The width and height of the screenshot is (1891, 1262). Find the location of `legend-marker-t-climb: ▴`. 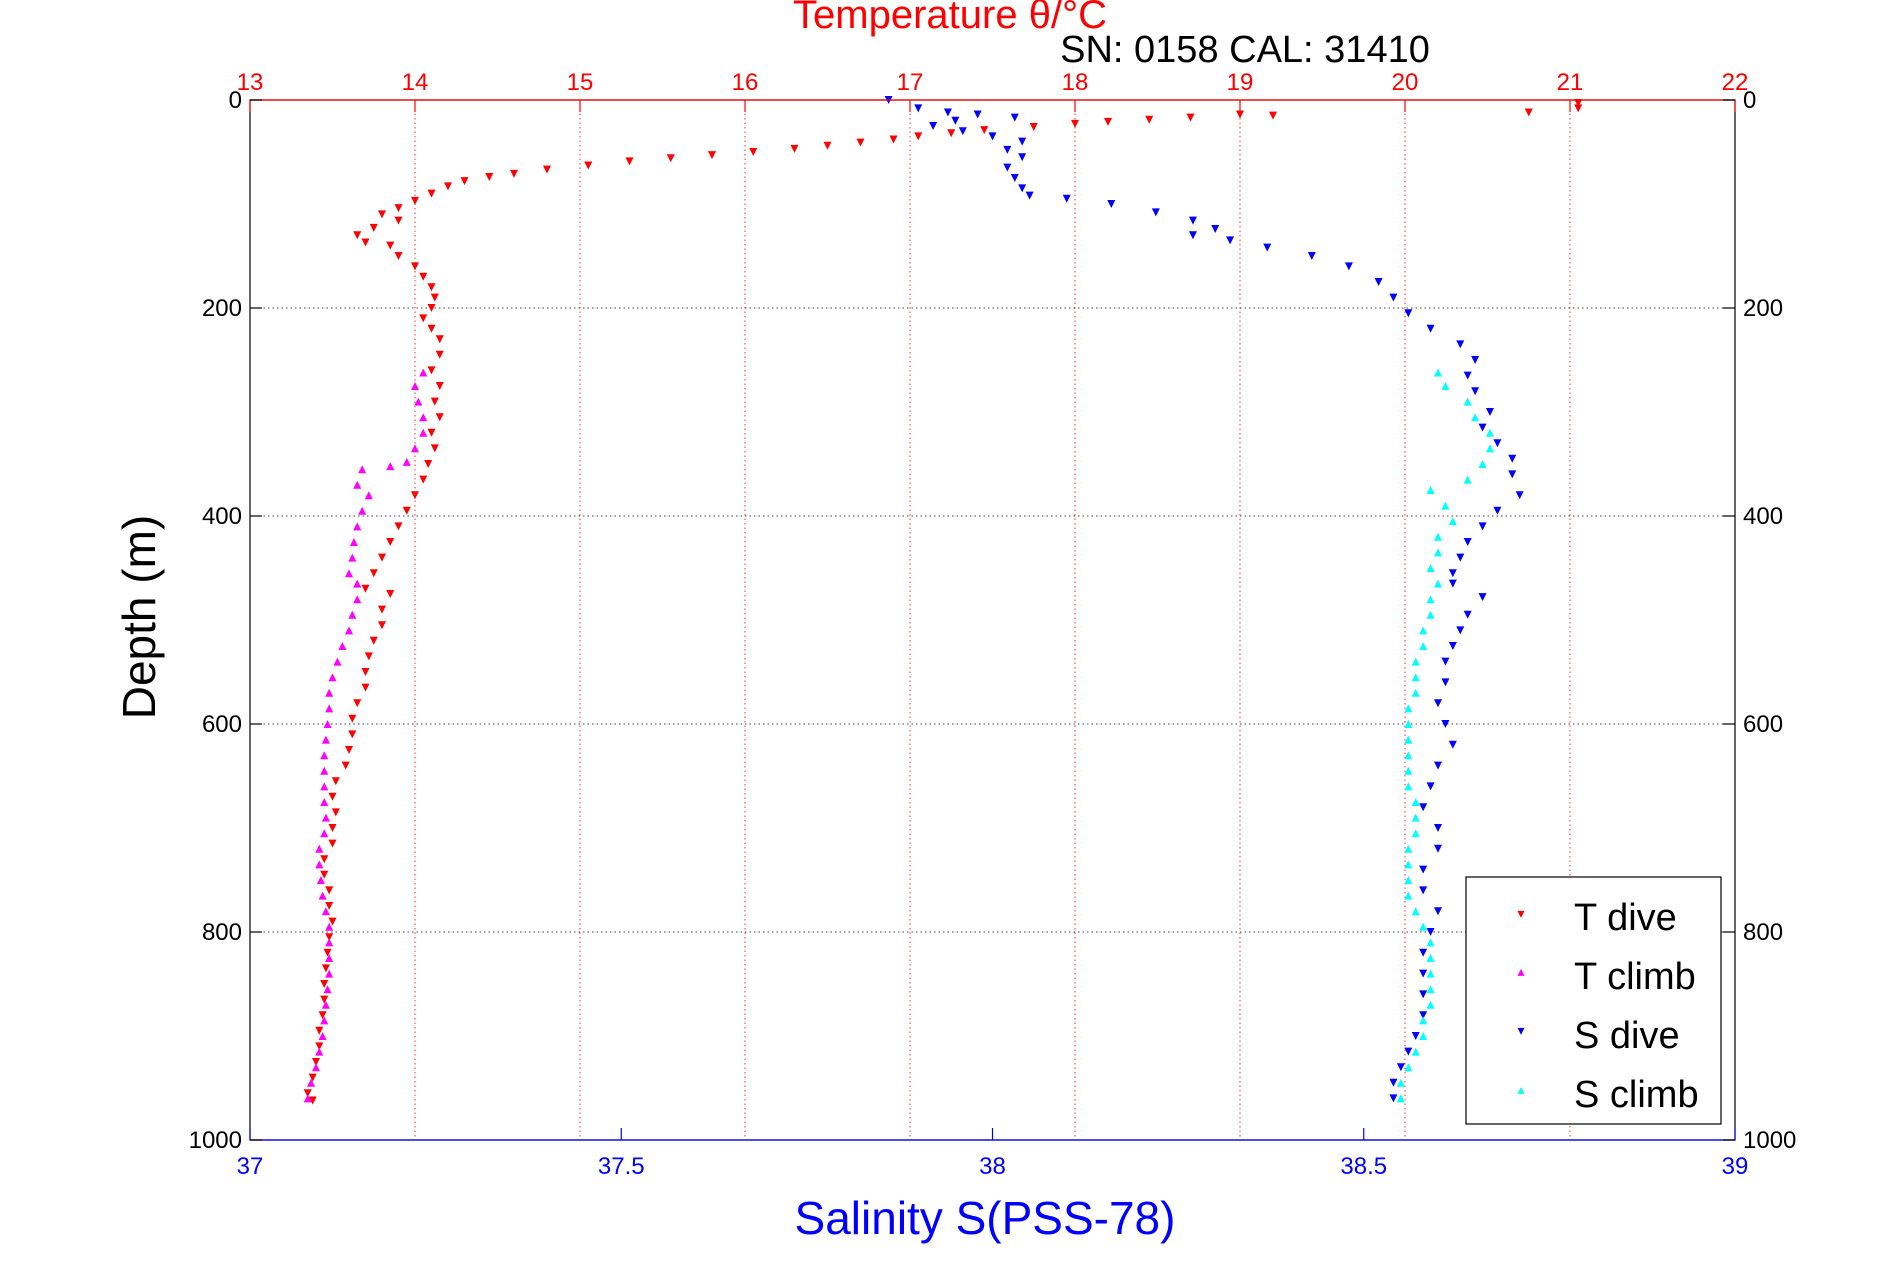

legend-marker-t-climb: ▴ is located at coordinates (1520, 971).